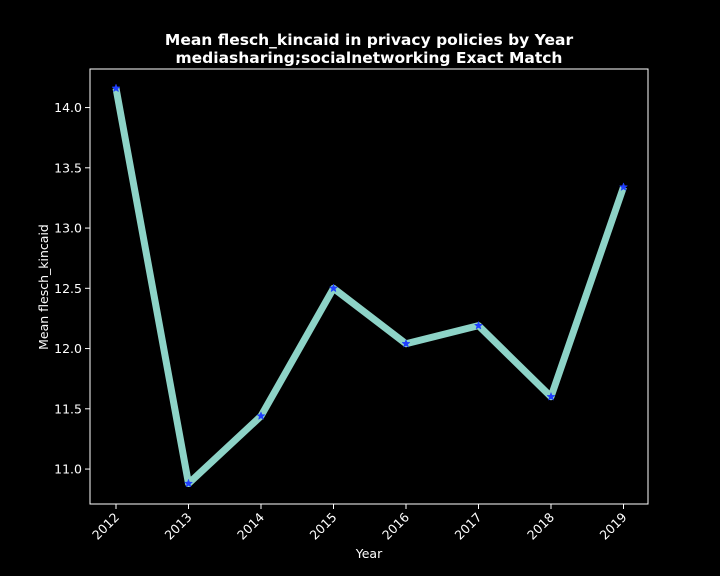  I want to click on x-tick-label: 2019, so click(613, 525).